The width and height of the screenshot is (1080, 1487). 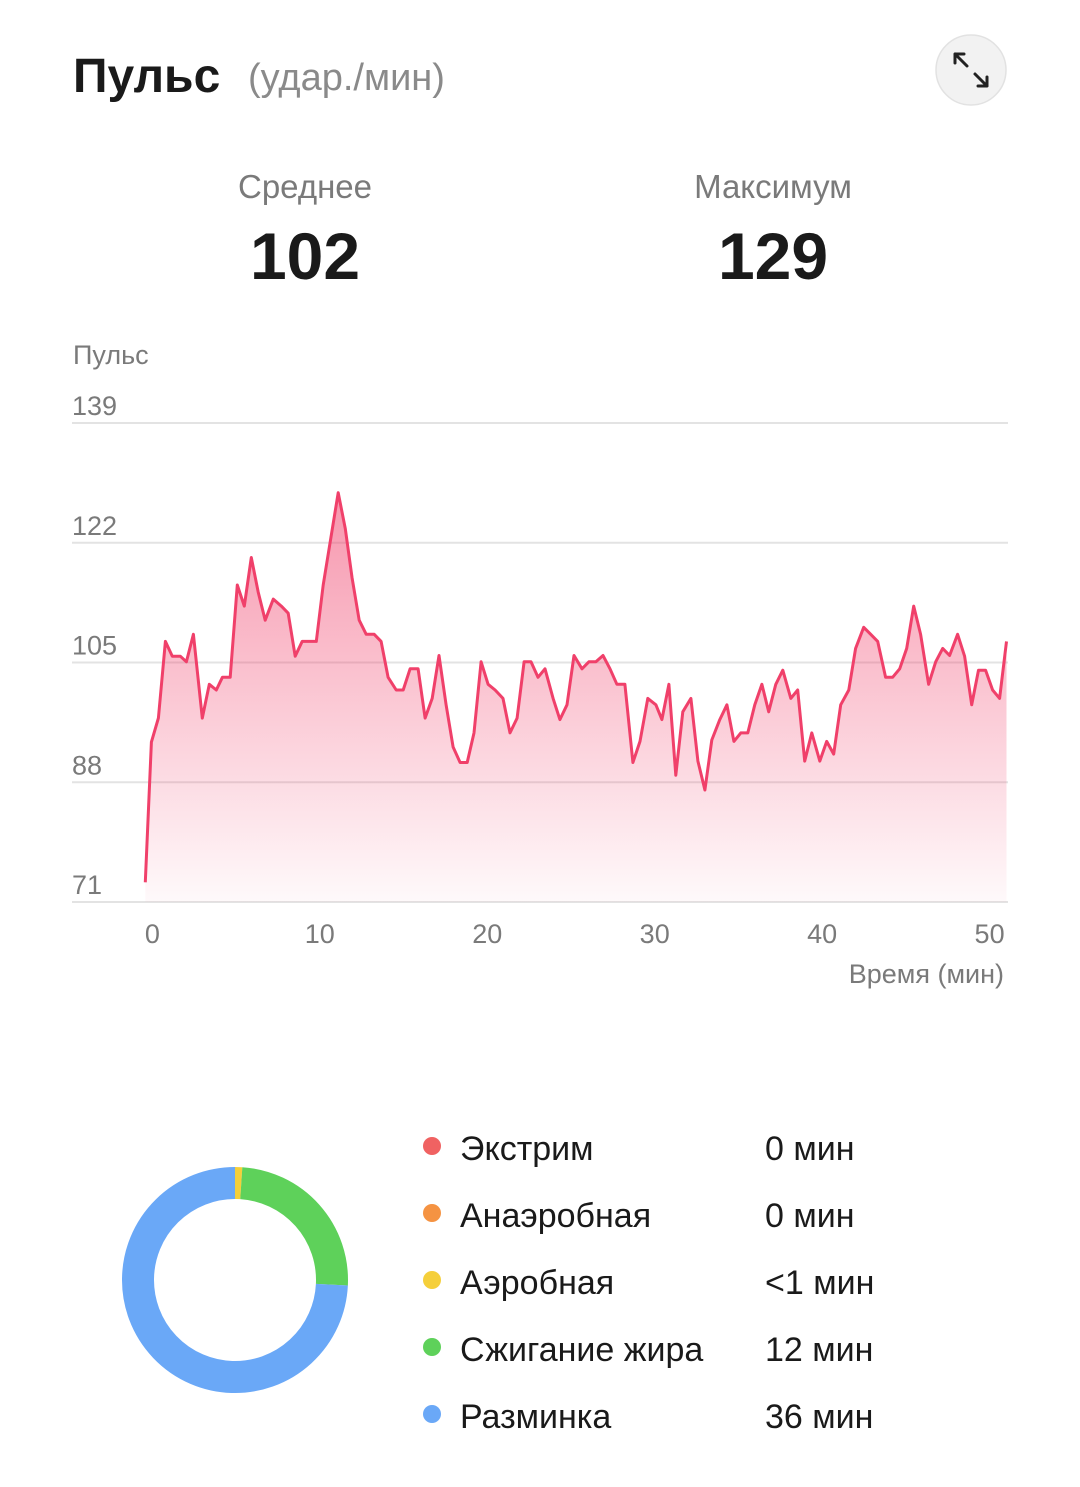 What do you see at coordinates (535, 1417) in the screenshot?
I see `legend-name: Разминка` at bounding box center [535, 1417].